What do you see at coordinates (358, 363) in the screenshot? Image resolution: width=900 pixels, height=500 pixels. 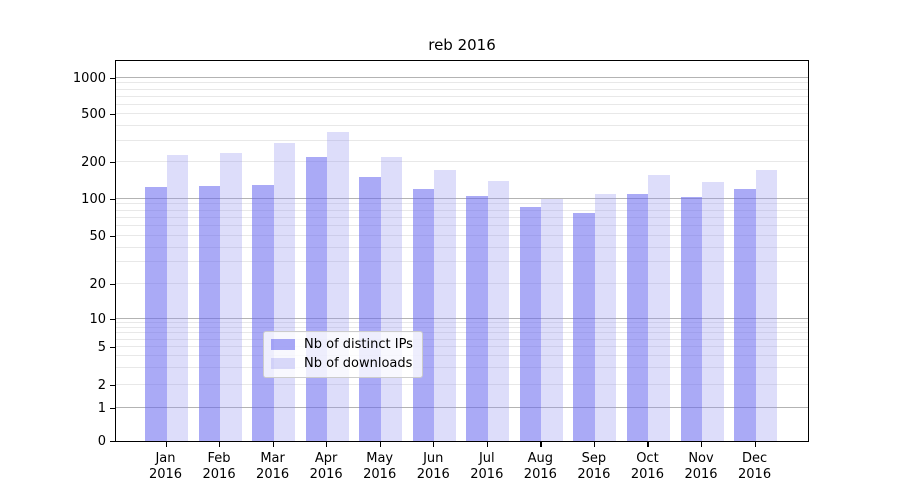 I see `legend-label: Nb of downloads` at bounding box center [358, 363].